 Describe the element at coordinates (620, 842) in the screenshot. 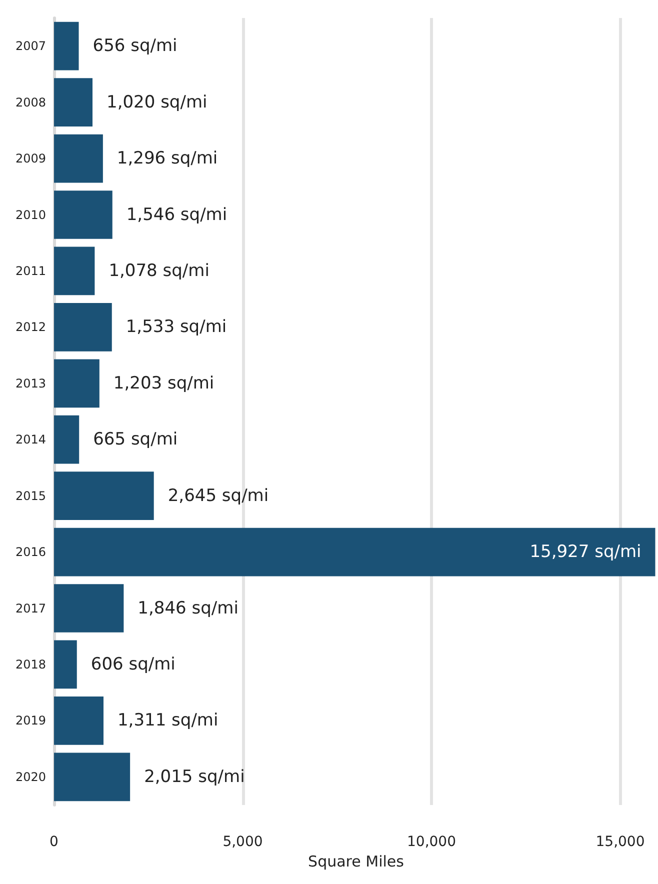

I see `x-tick-label: 15,000` at that location.